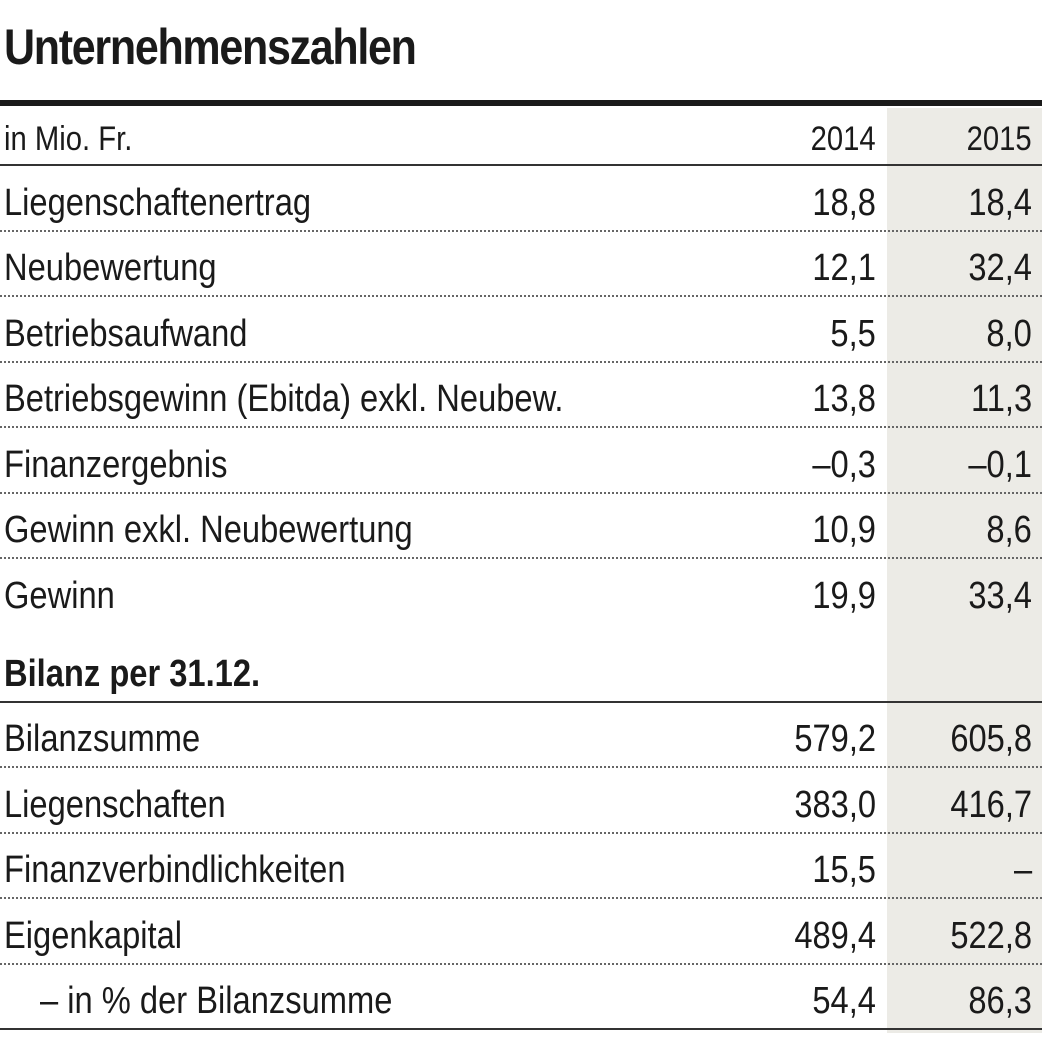  Describe the element at coordinates (521, 801) in the screenshot. I see `table-row: Liegenschaften 383,0 416,7` at that location.